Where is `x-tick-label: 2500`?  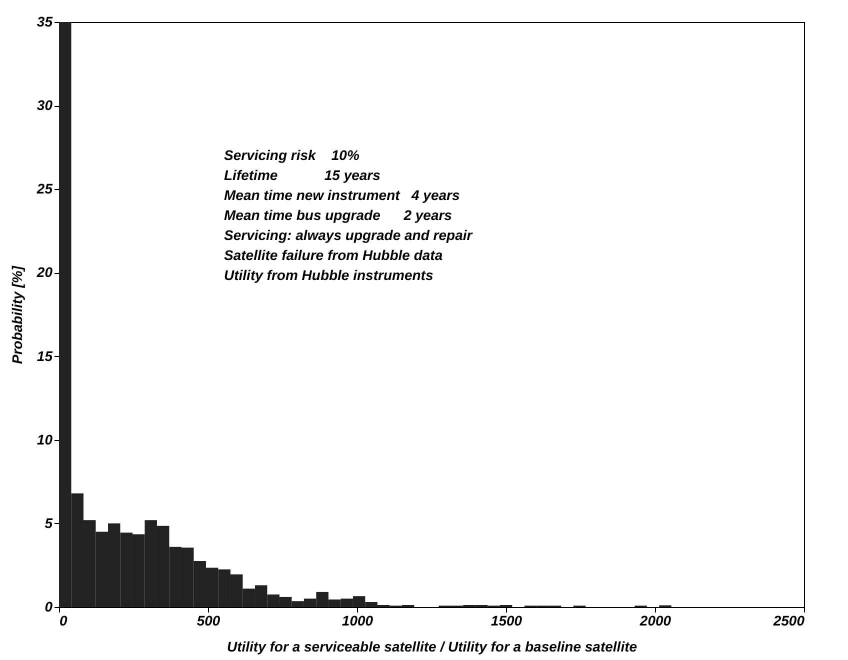 x-tick-label: 2500 is located at coordinates (788, 620).